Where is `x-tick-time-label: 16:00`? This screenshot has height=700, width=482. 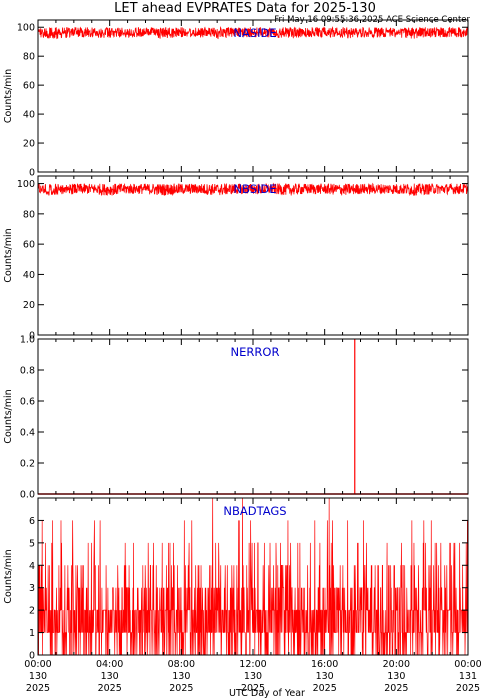 x-tick-time-label: 16:00 is located at coordinates (324, 664).